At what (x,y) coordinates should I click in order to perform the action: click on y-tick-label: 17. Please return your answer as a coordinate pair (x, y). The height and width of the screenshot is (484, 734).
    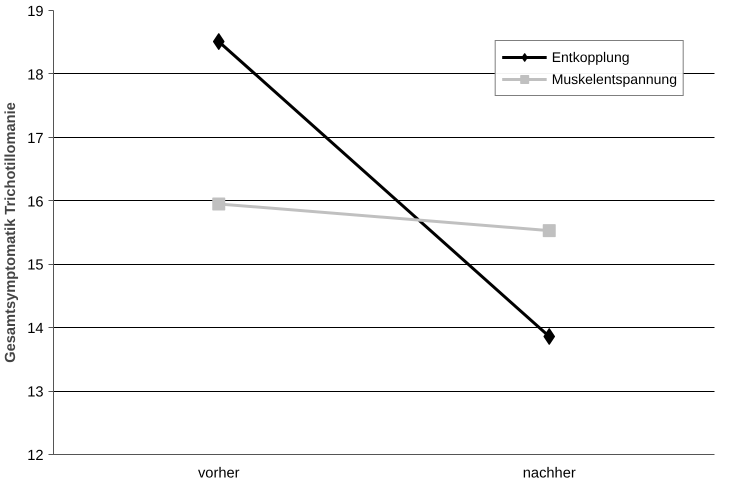
    Looking at the image, I should click on (35, 138).